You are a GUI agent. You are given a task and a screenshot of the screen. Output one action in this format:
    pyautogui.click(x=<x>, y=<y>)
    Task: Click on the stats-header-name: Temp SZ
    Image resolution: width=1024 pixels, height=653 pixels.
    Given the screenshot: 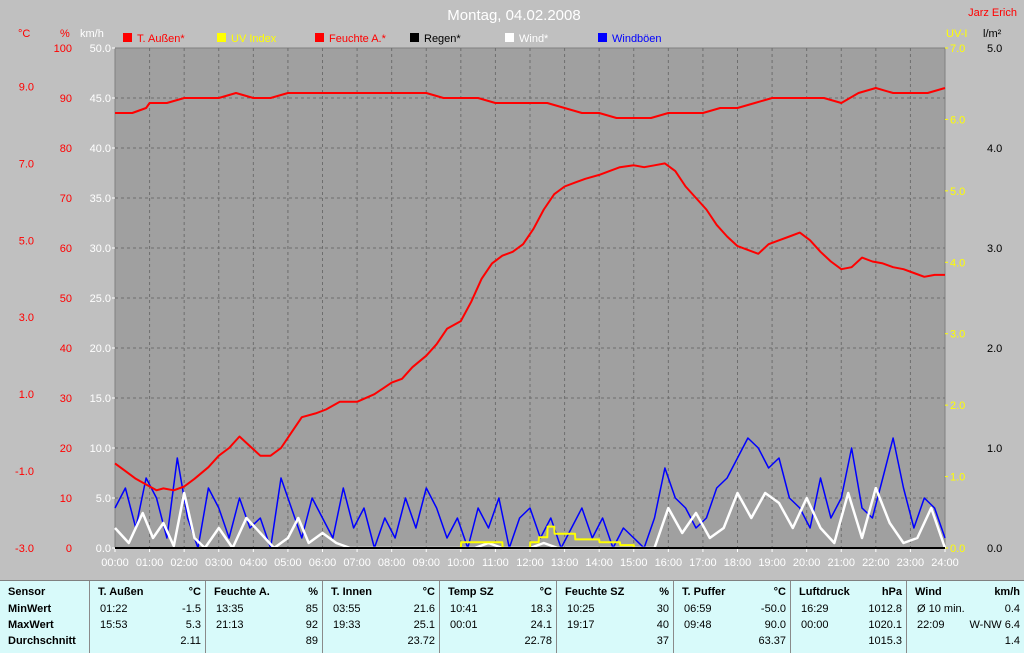 What is the action you would take?
    pyautogui.click(x=471, y=592)
    